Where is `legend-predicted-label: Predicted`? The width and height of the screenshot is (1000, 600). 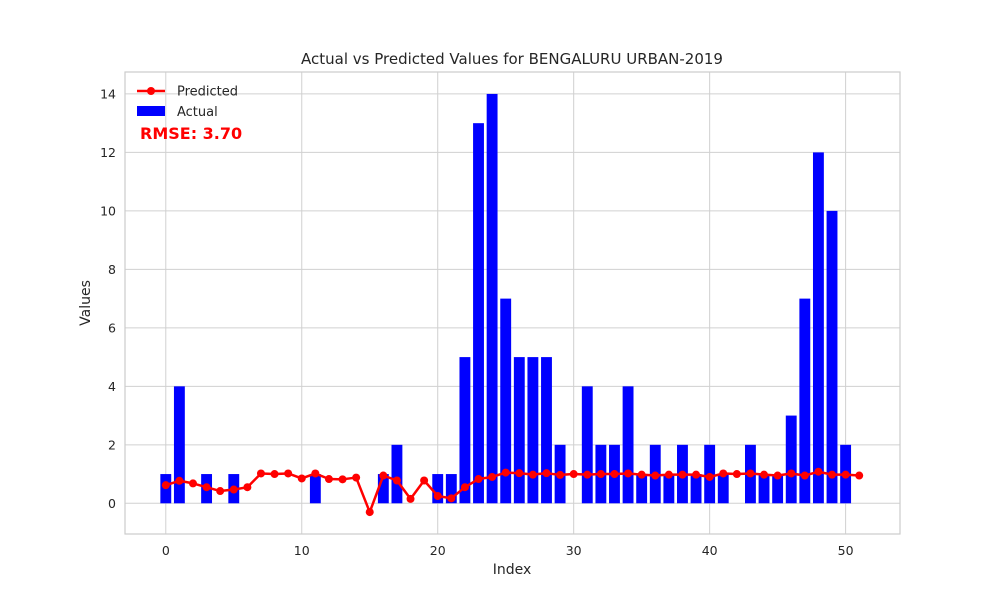
legend-predicted-label: Predicted is located at coordinates (207, 92).